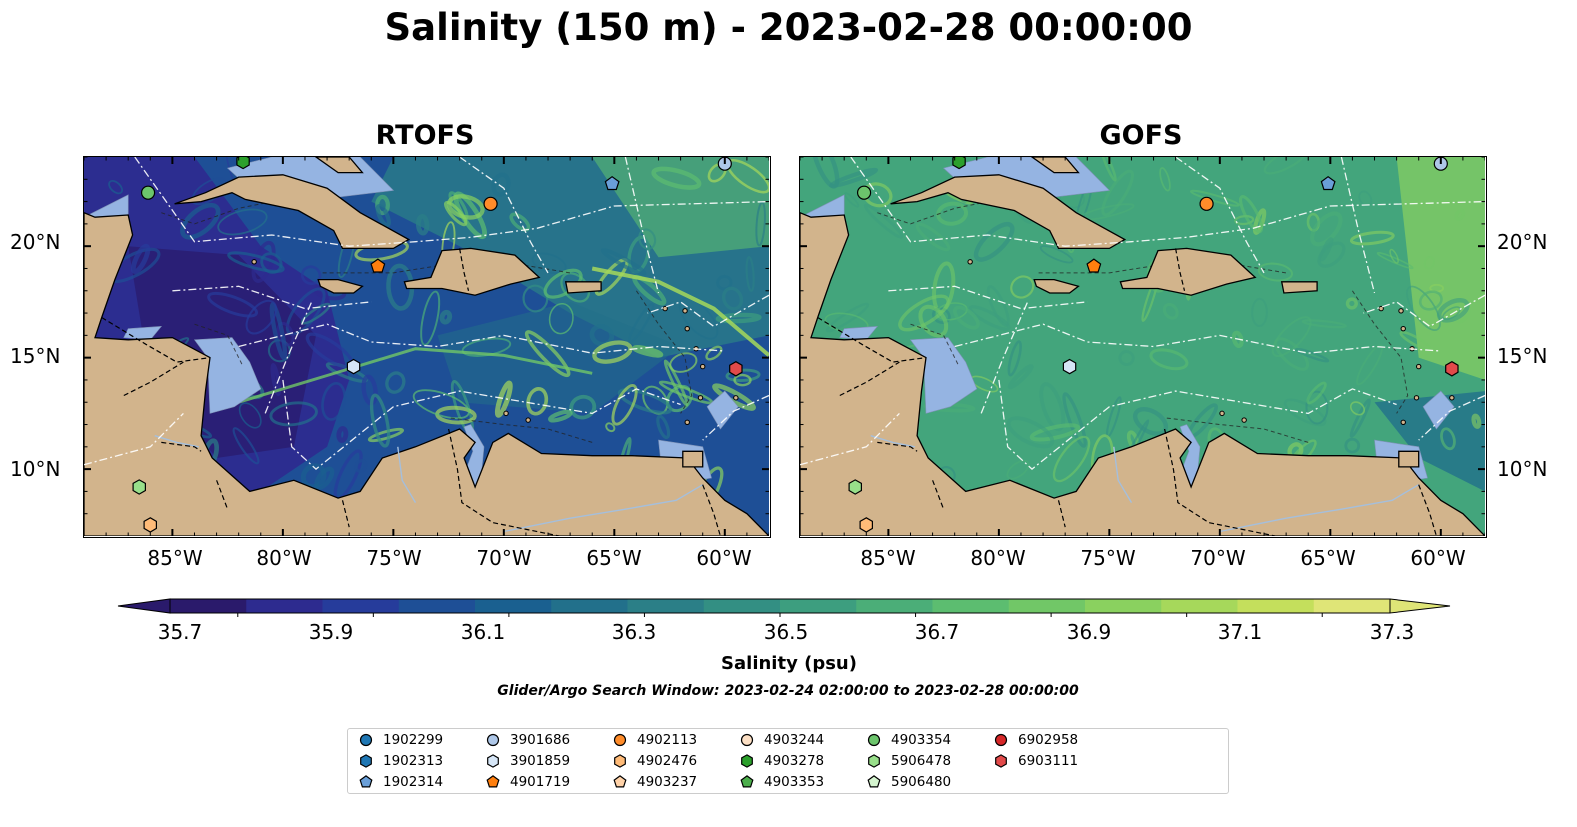 The width and height of the screenshot is (1577, 827). Describe the element at coordinates (1240, 632) in the screenshot. I see `colorbar-tick-label: 37.1` at that location.